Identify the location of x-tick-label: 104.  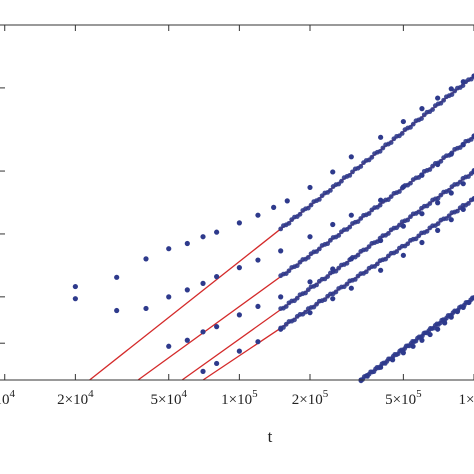
(7, 398).